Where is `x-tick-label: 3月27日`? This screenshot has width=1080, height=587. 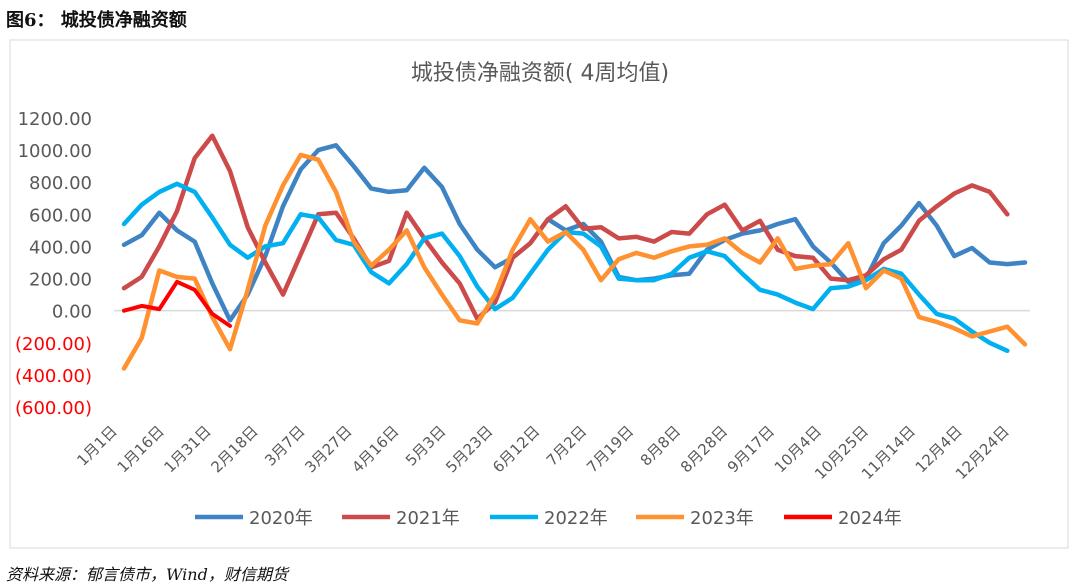 x-tick-label: 3月27日 is located at coordinates (328, 449).